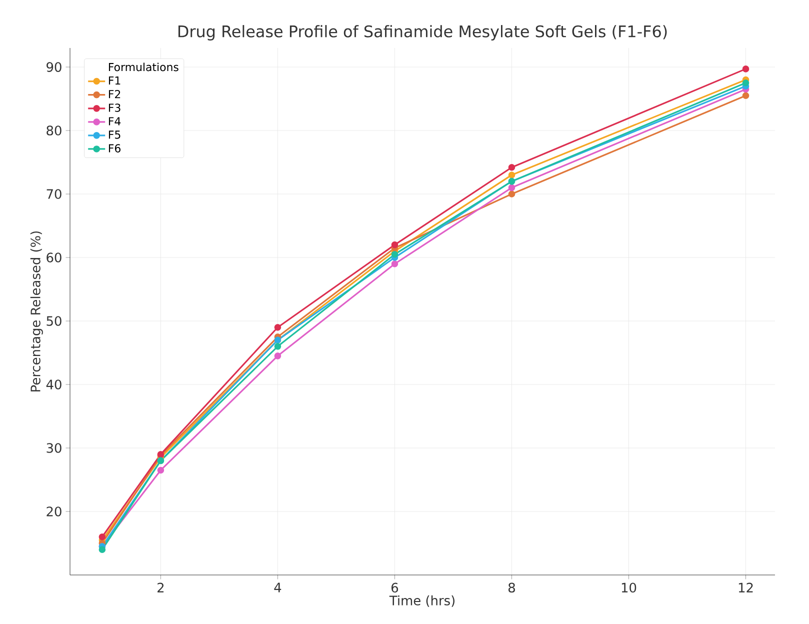  Describe the element at coordinates (395, 587) in the screenshot. I see `x-tick-label: 6` at that location.